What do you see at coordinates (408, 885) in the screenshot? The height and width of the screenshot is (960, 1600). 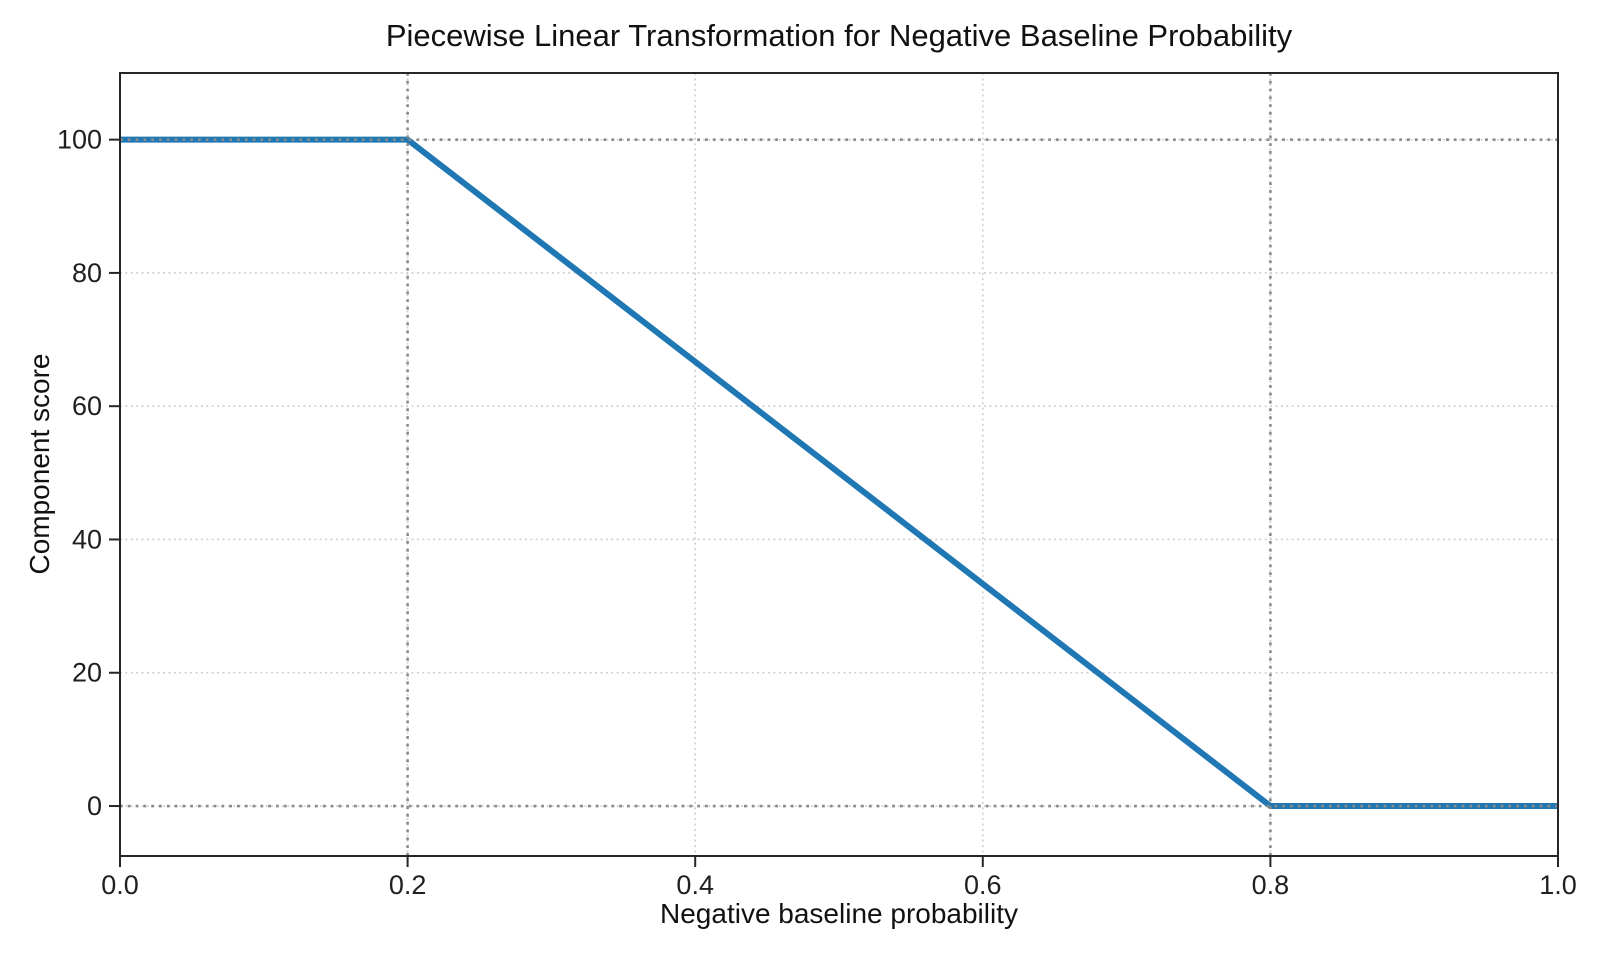 I see `x-tick-label: 0.2` at bounding box center [408, 885].